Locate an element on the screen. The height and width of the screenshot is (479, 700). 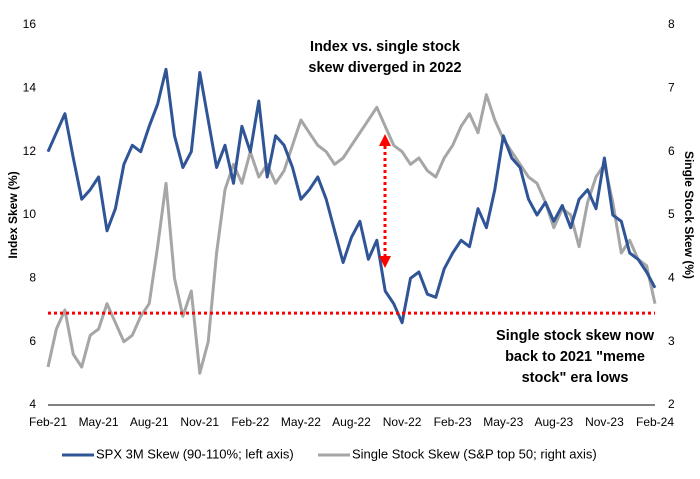
y-tick-label: 10 is located at coordinates (30, 214).